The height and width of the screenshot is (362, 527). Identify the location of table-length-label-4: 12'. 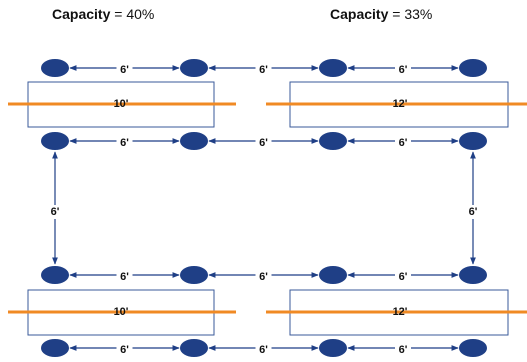
(400, 312).